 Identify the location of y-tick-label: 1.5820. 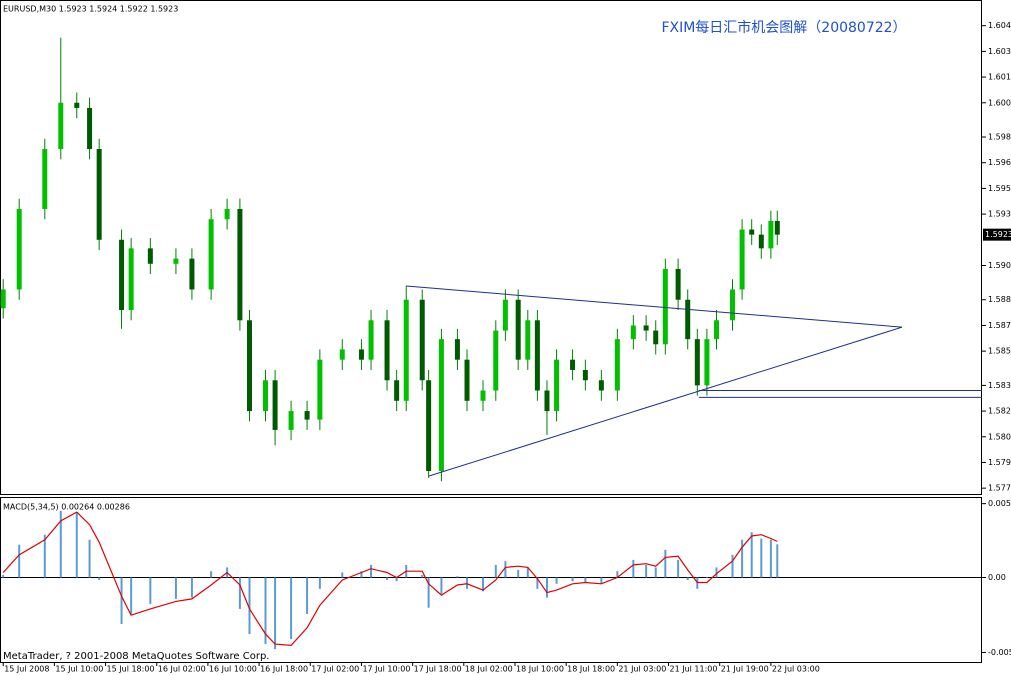
(999, 411).